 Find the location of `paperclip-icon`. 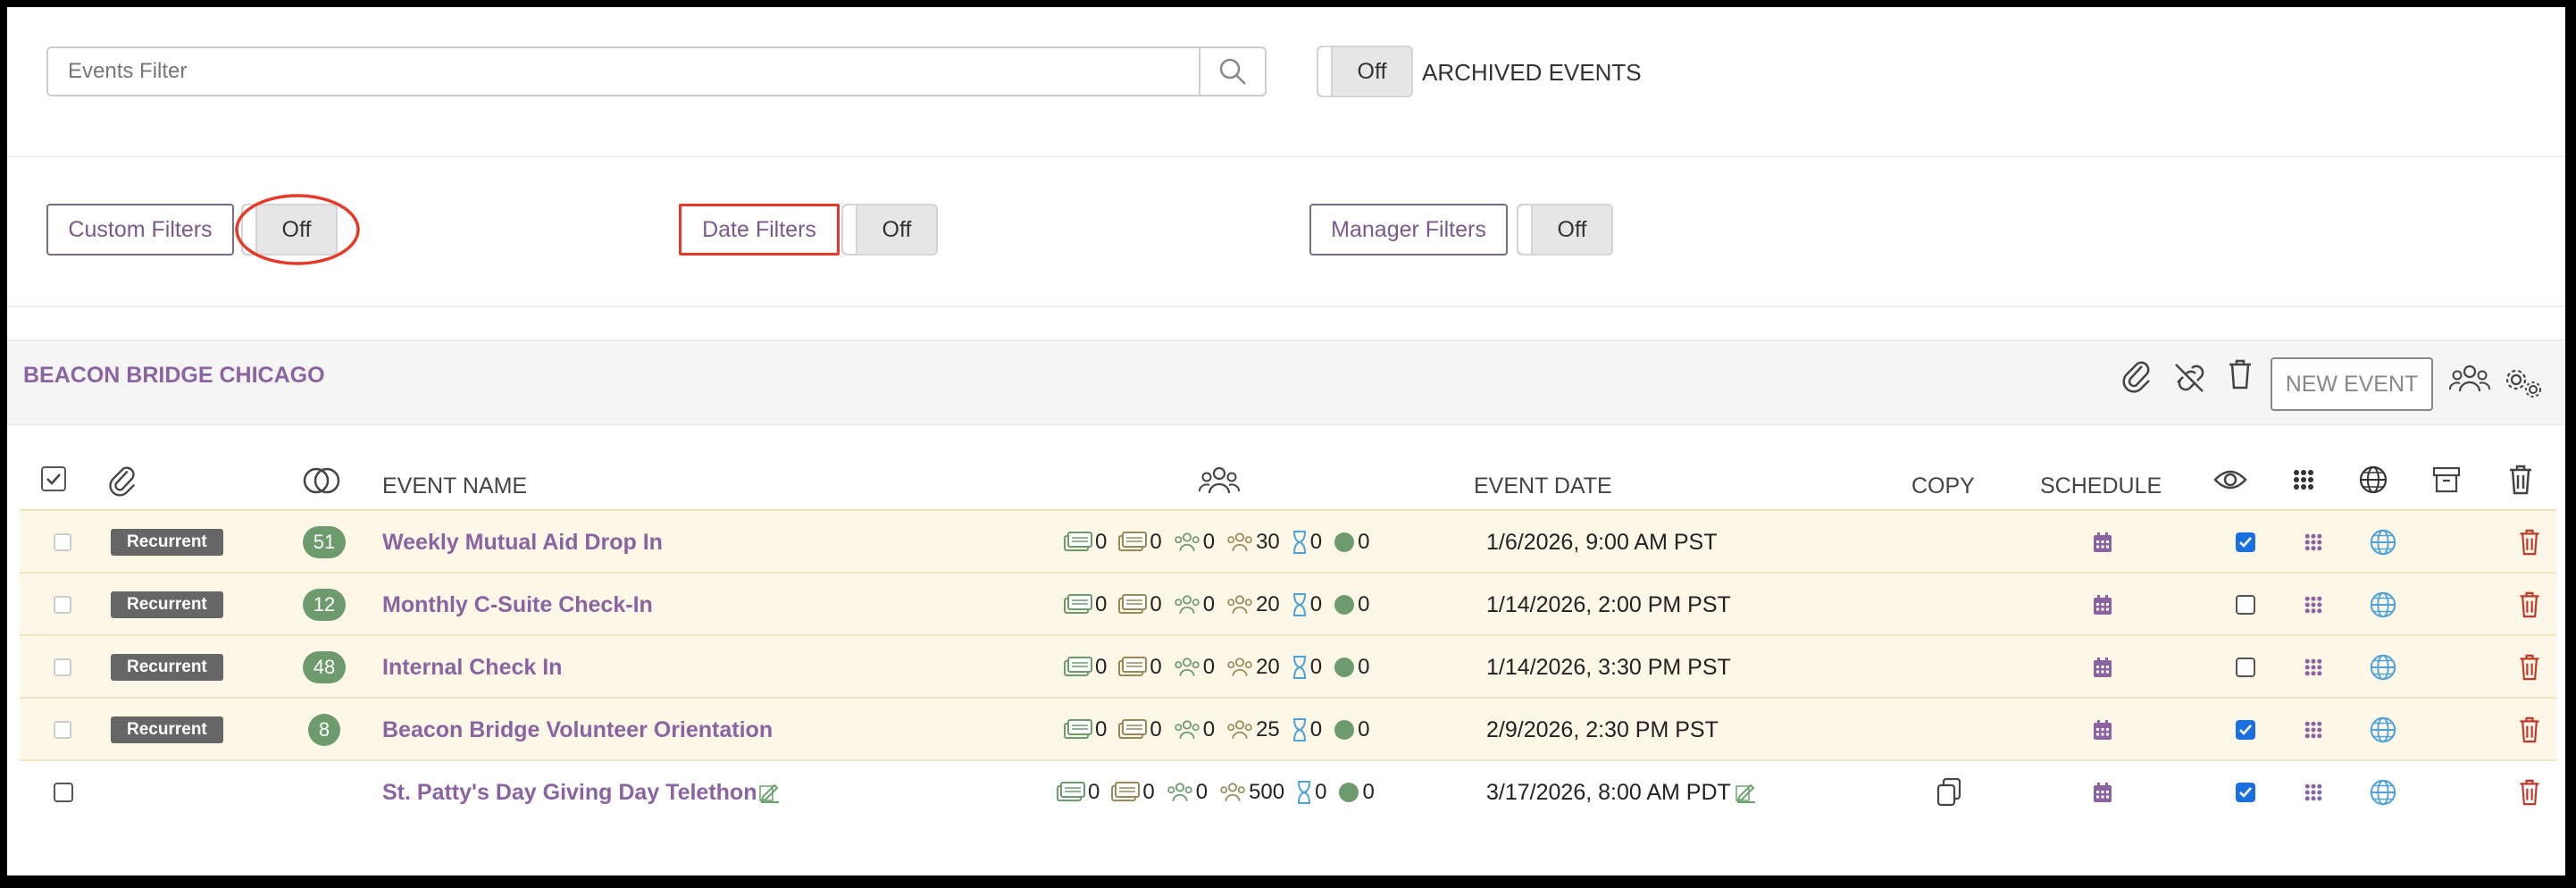

paperclip-icon is located at coordinates (2137, 375).